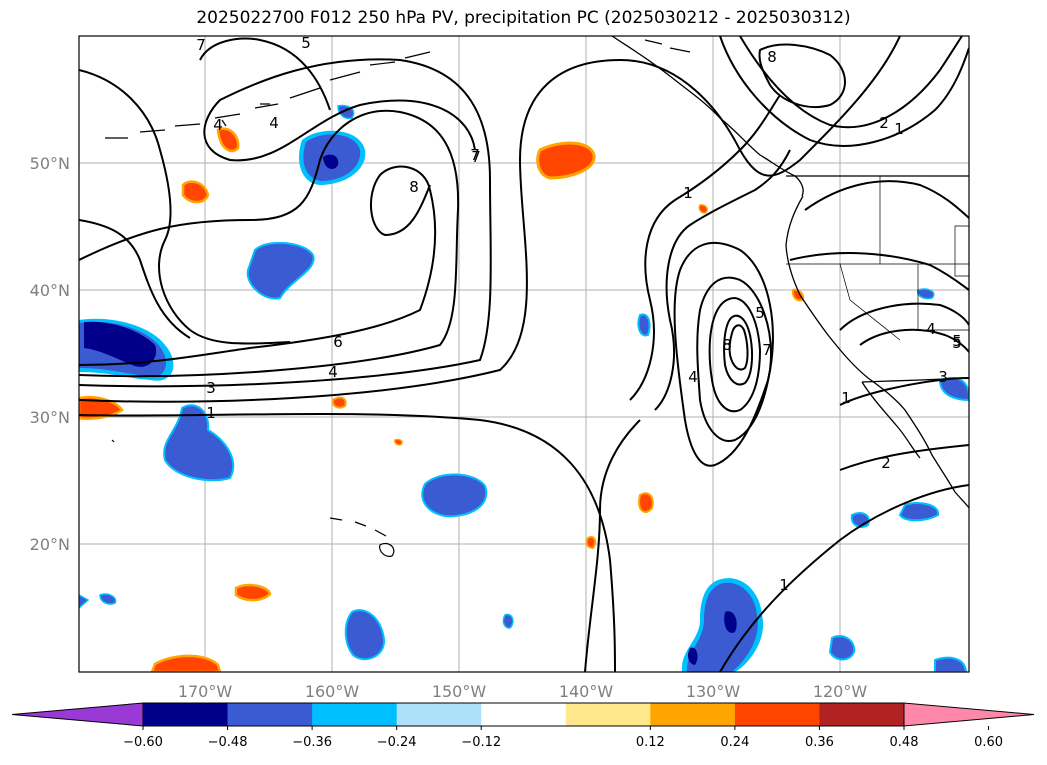  Describe the element at coordinates (646, 502) in the screenshot. I see `pos-anomaly-h` at that location.